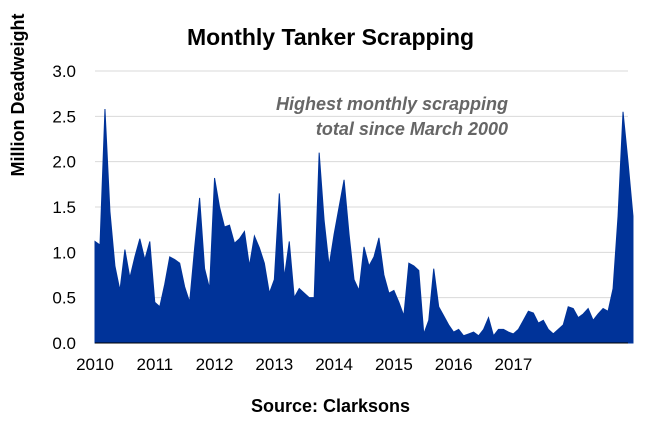 The width and height of the screenshot is (661, 424). What do you see at coordinates (154, 364) in the screenshot?
I see `x-tick-label: 2011` at bounding box center [154, 364].